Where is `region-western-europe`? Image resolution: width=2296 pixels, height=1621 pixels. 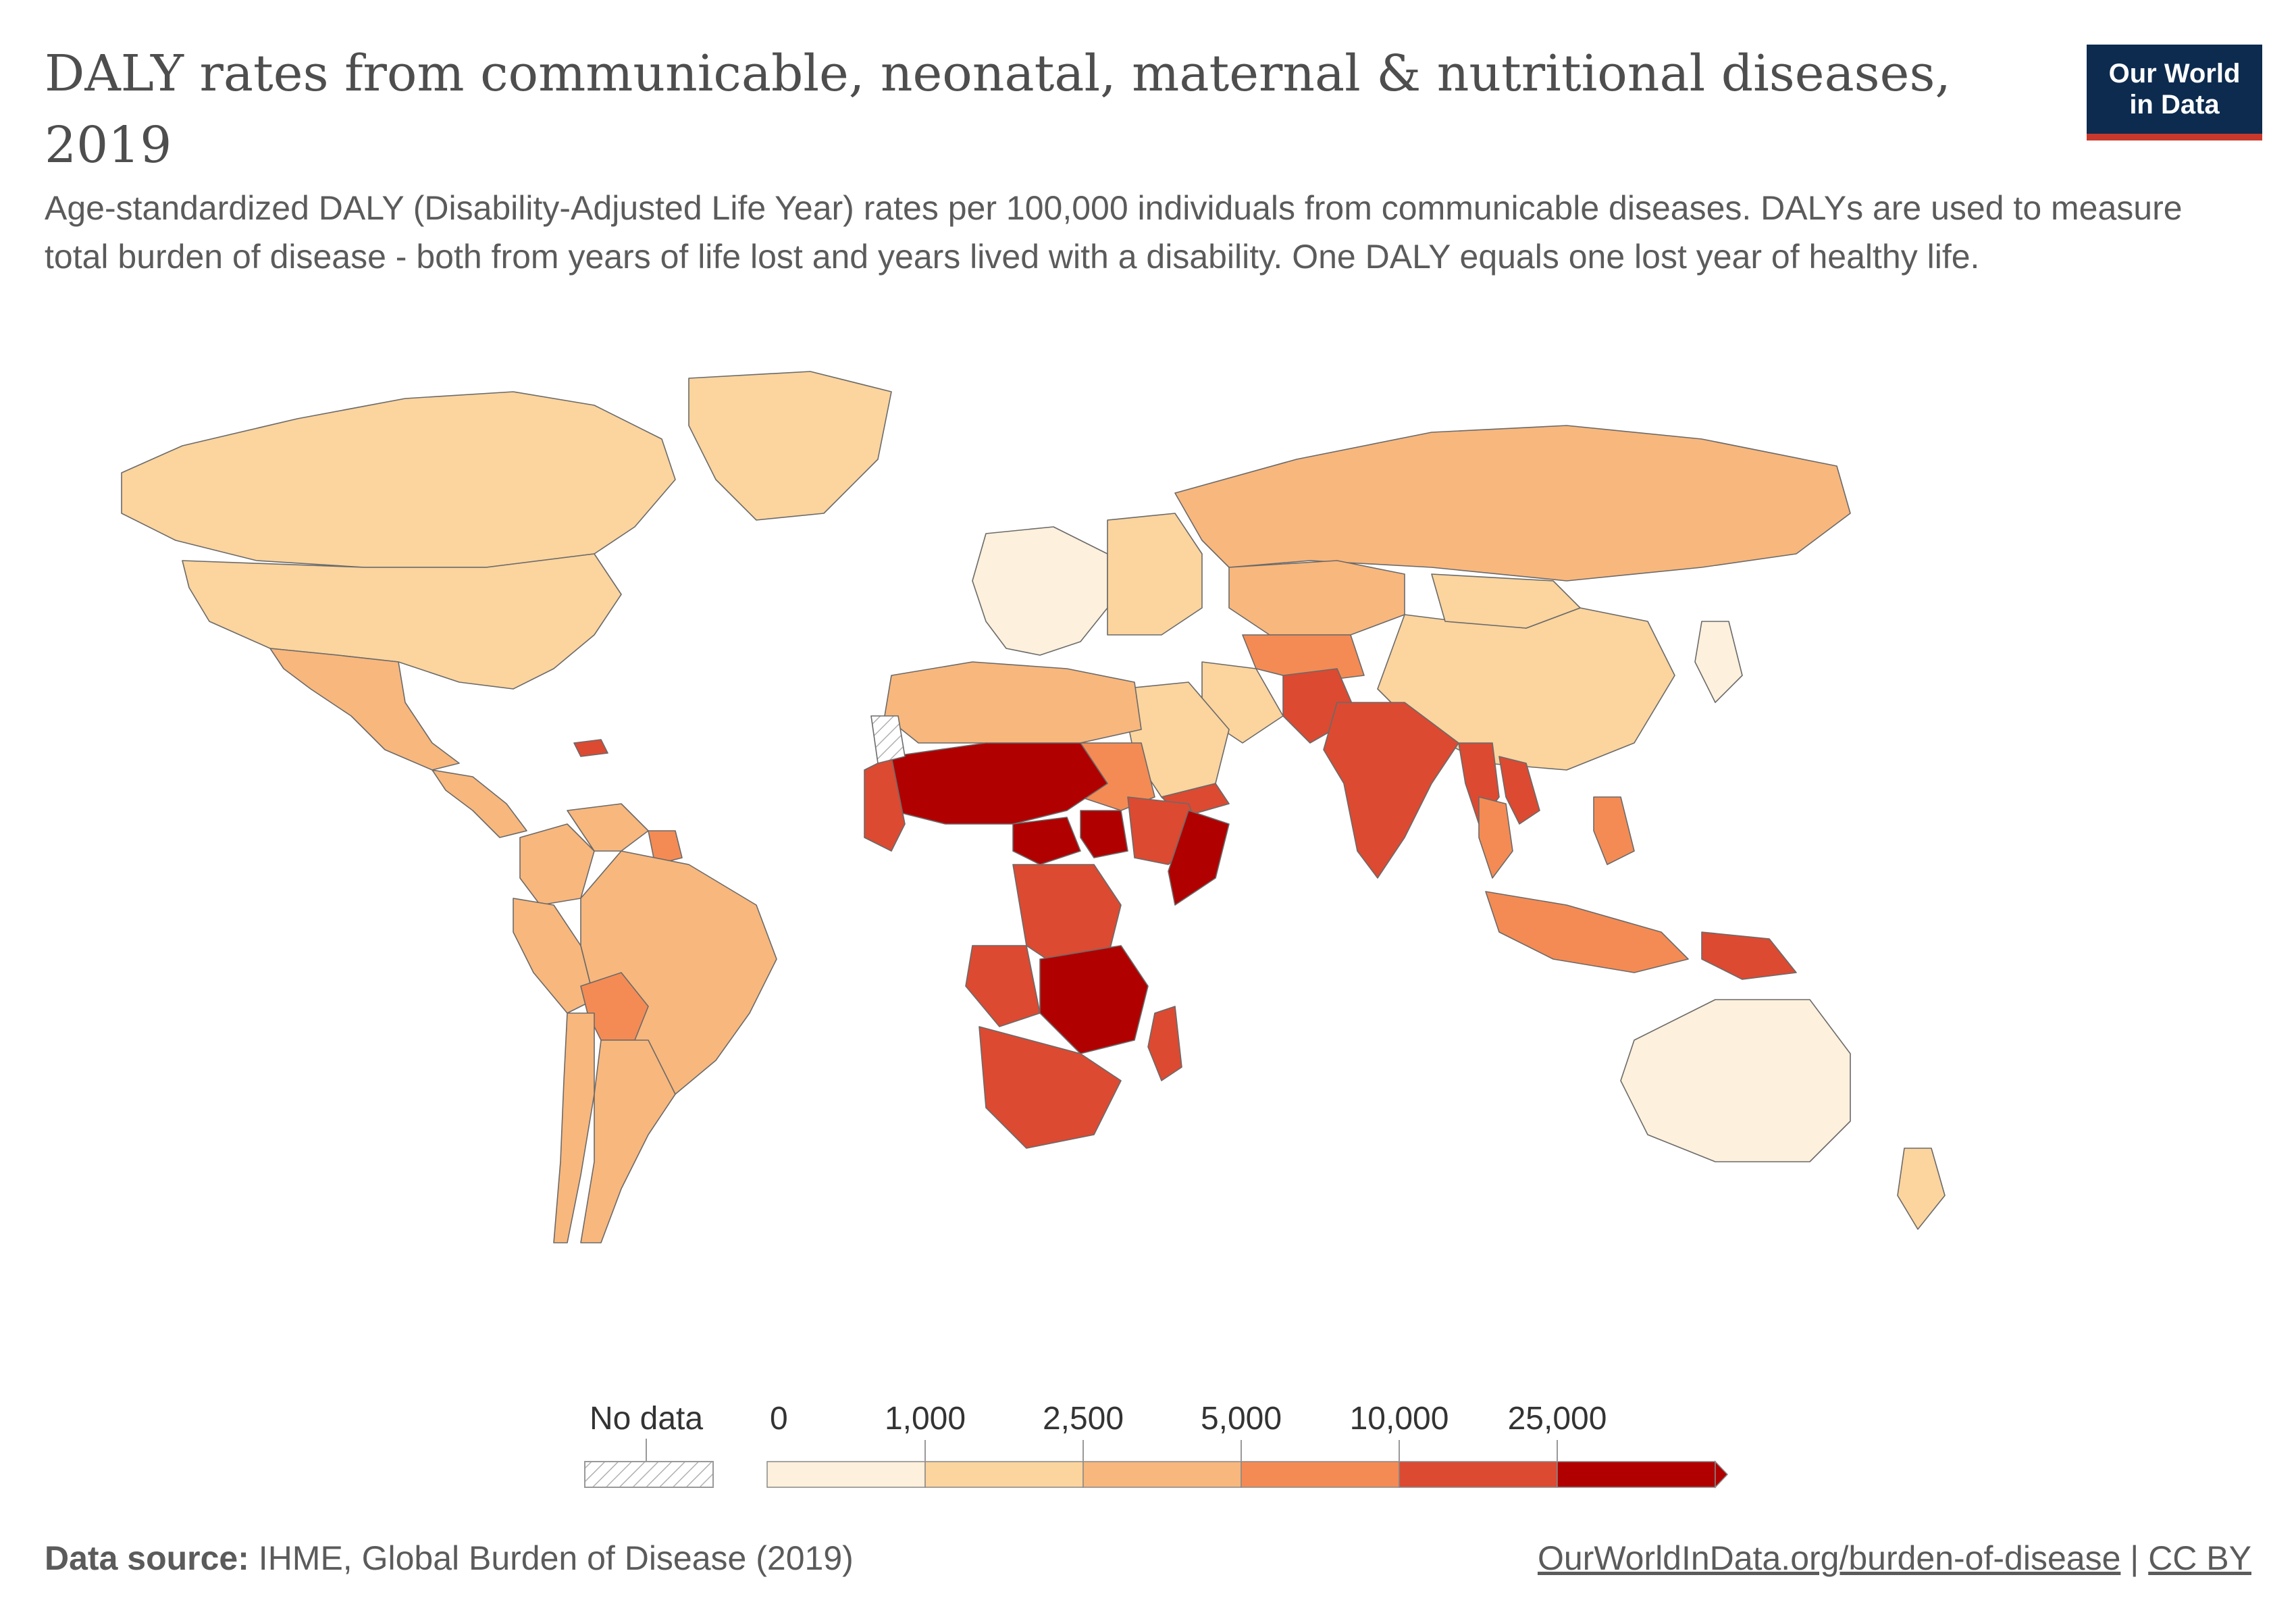
region-western-europe is located at coordinates (1040, 591).